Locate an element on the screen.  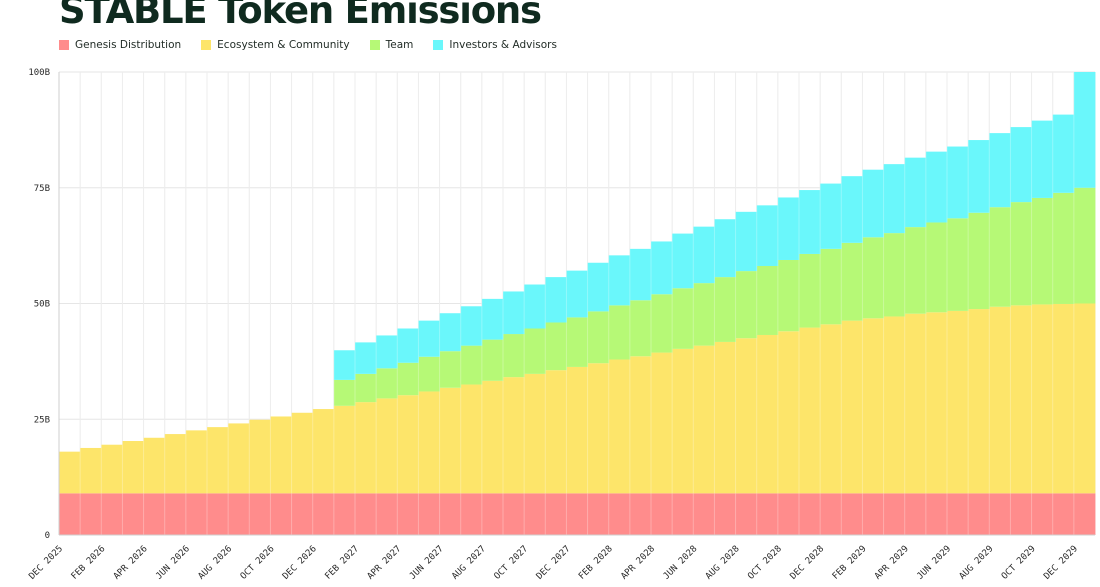
x-tick-label: APR 2029 is located at coordinates (892, 563).